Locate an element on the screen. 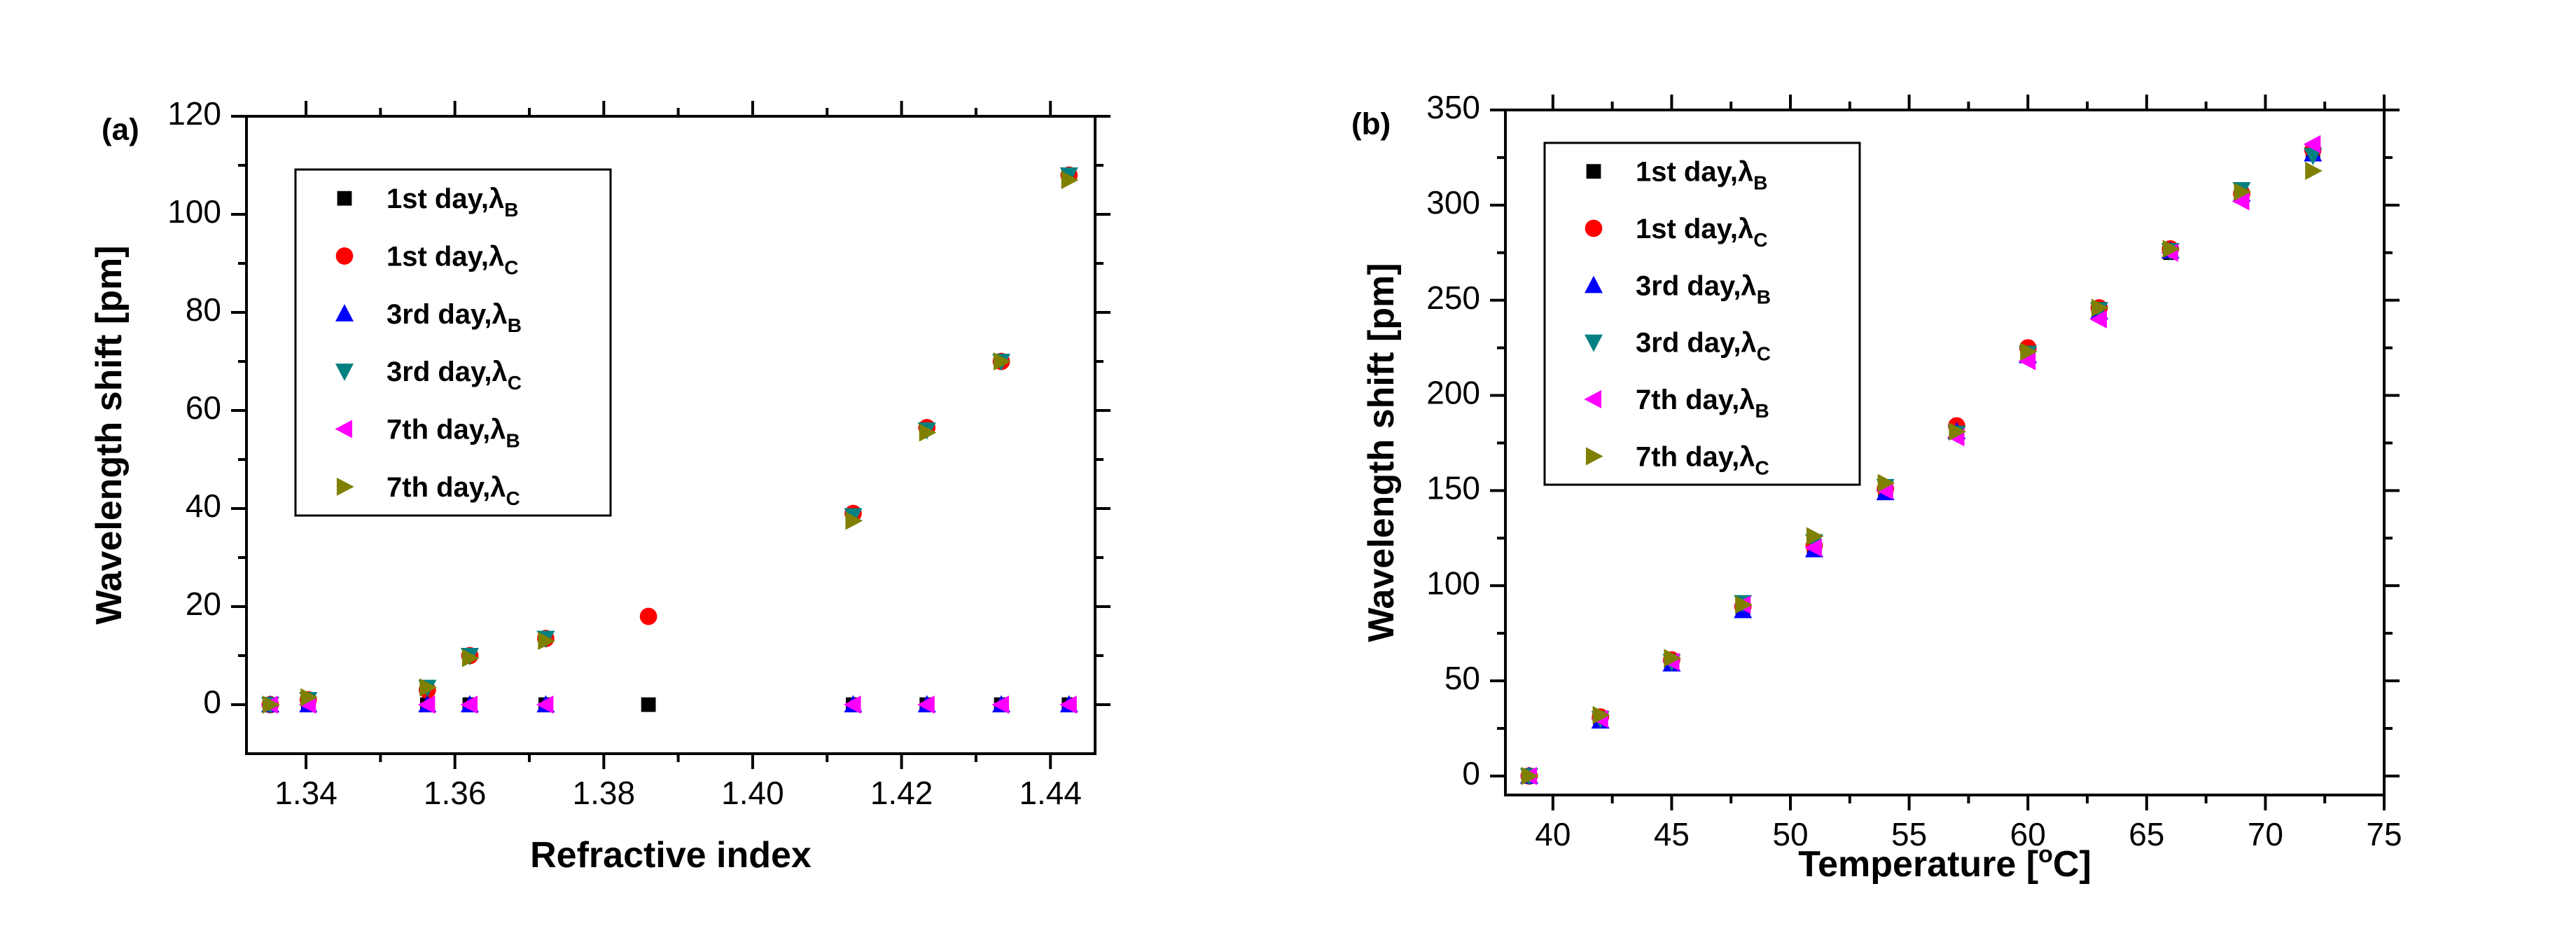 The width and height of the screenshot is (2576, 933). y-tick-label: 350 is located at coordinates (1453, 107).